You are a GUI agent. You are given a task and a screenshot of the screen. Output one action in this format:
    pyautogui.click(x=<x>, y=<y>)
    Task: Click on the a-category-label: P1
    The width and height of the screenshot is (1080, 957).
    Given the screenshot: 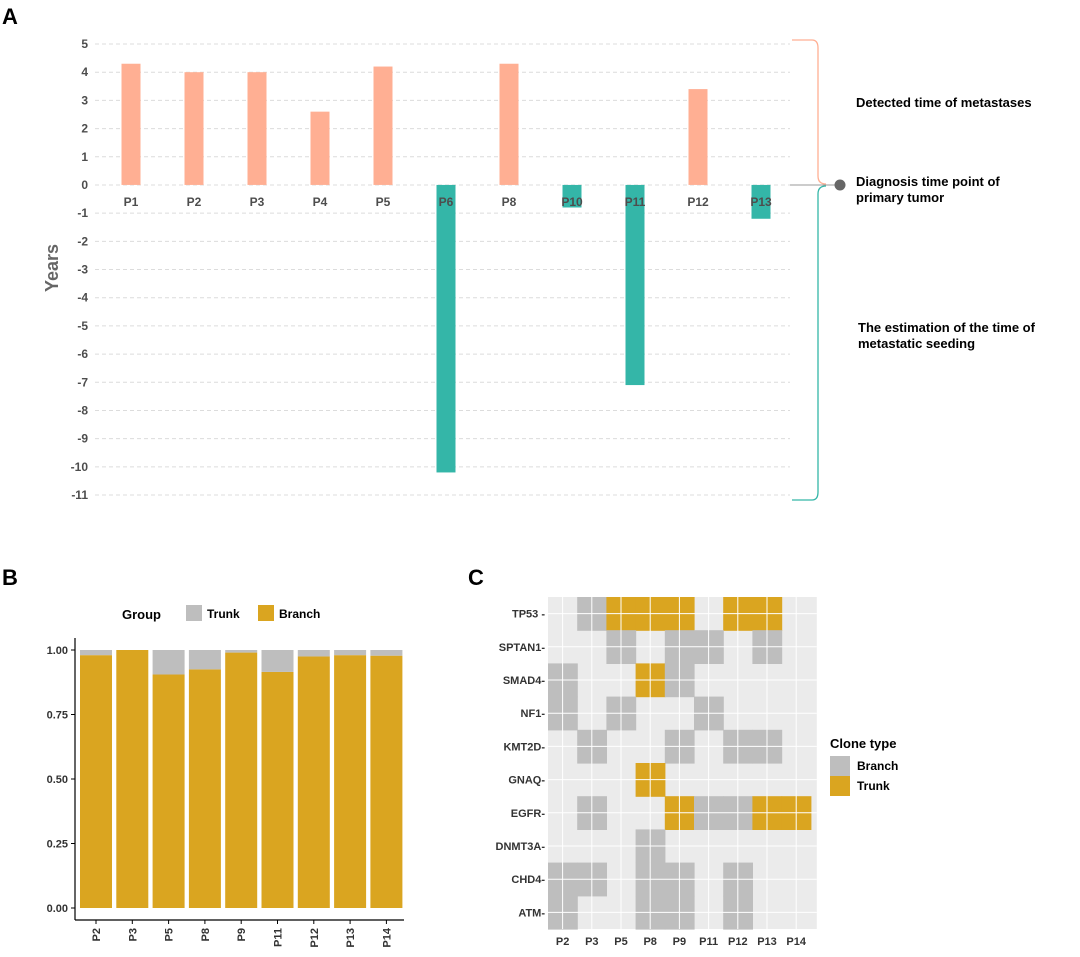 What is the action you would take?
    pyautogui.click(x=131, y=202)
    